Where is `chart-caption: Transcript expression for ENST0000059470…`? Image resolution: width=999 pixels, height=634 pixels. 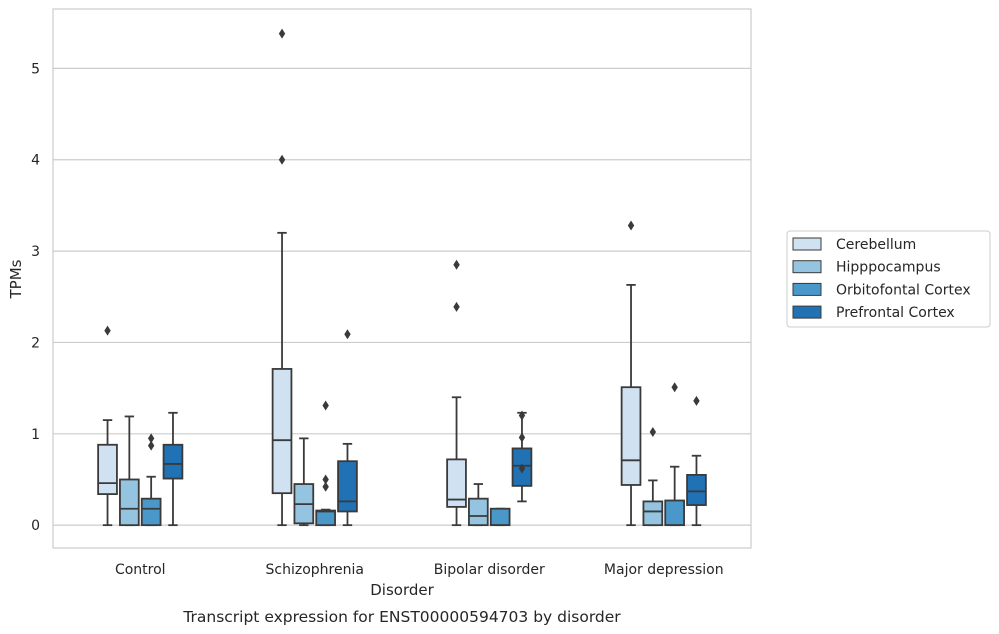 chart-caption: Transcript expression for ENST0000059470… is located at coordinates (401, 617).